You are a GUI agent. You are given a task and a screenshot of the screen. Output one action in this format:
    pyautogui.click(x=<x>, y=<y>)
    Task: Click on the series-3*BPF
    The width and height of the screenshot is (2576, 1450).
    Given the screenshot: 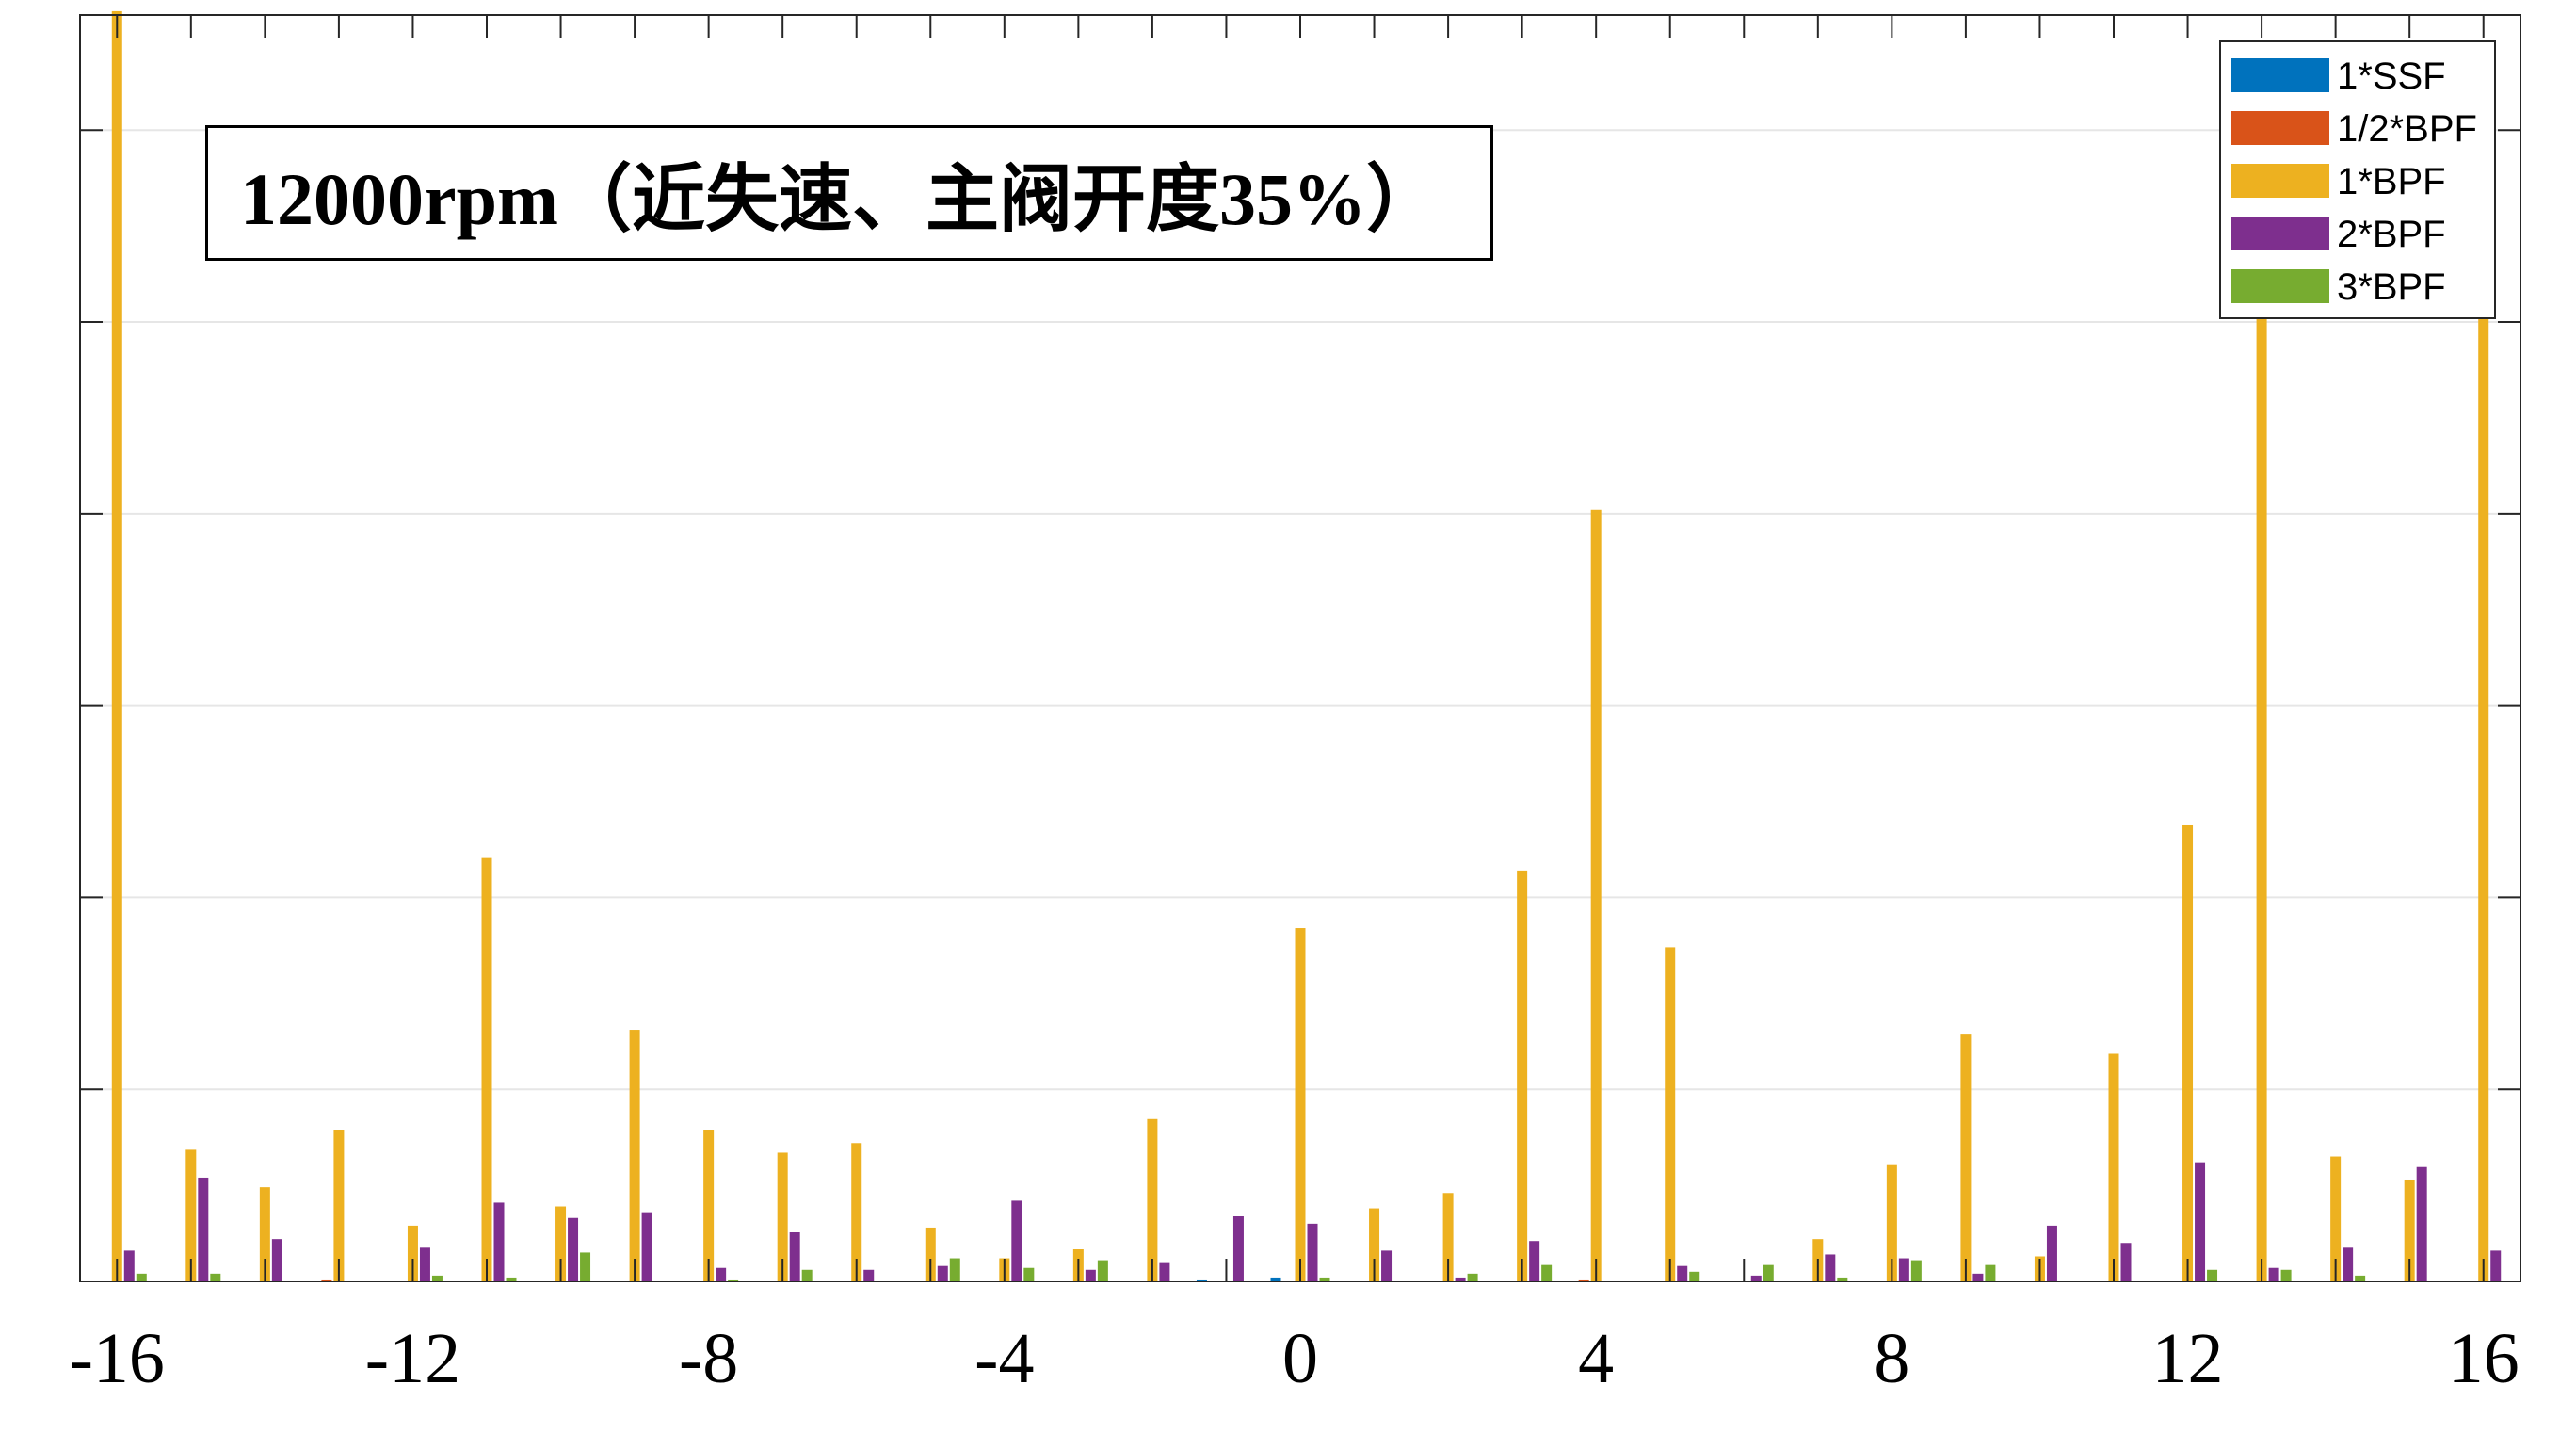 What is the action you would take?
    pyautogui.click(x=1251, y=1266)
    